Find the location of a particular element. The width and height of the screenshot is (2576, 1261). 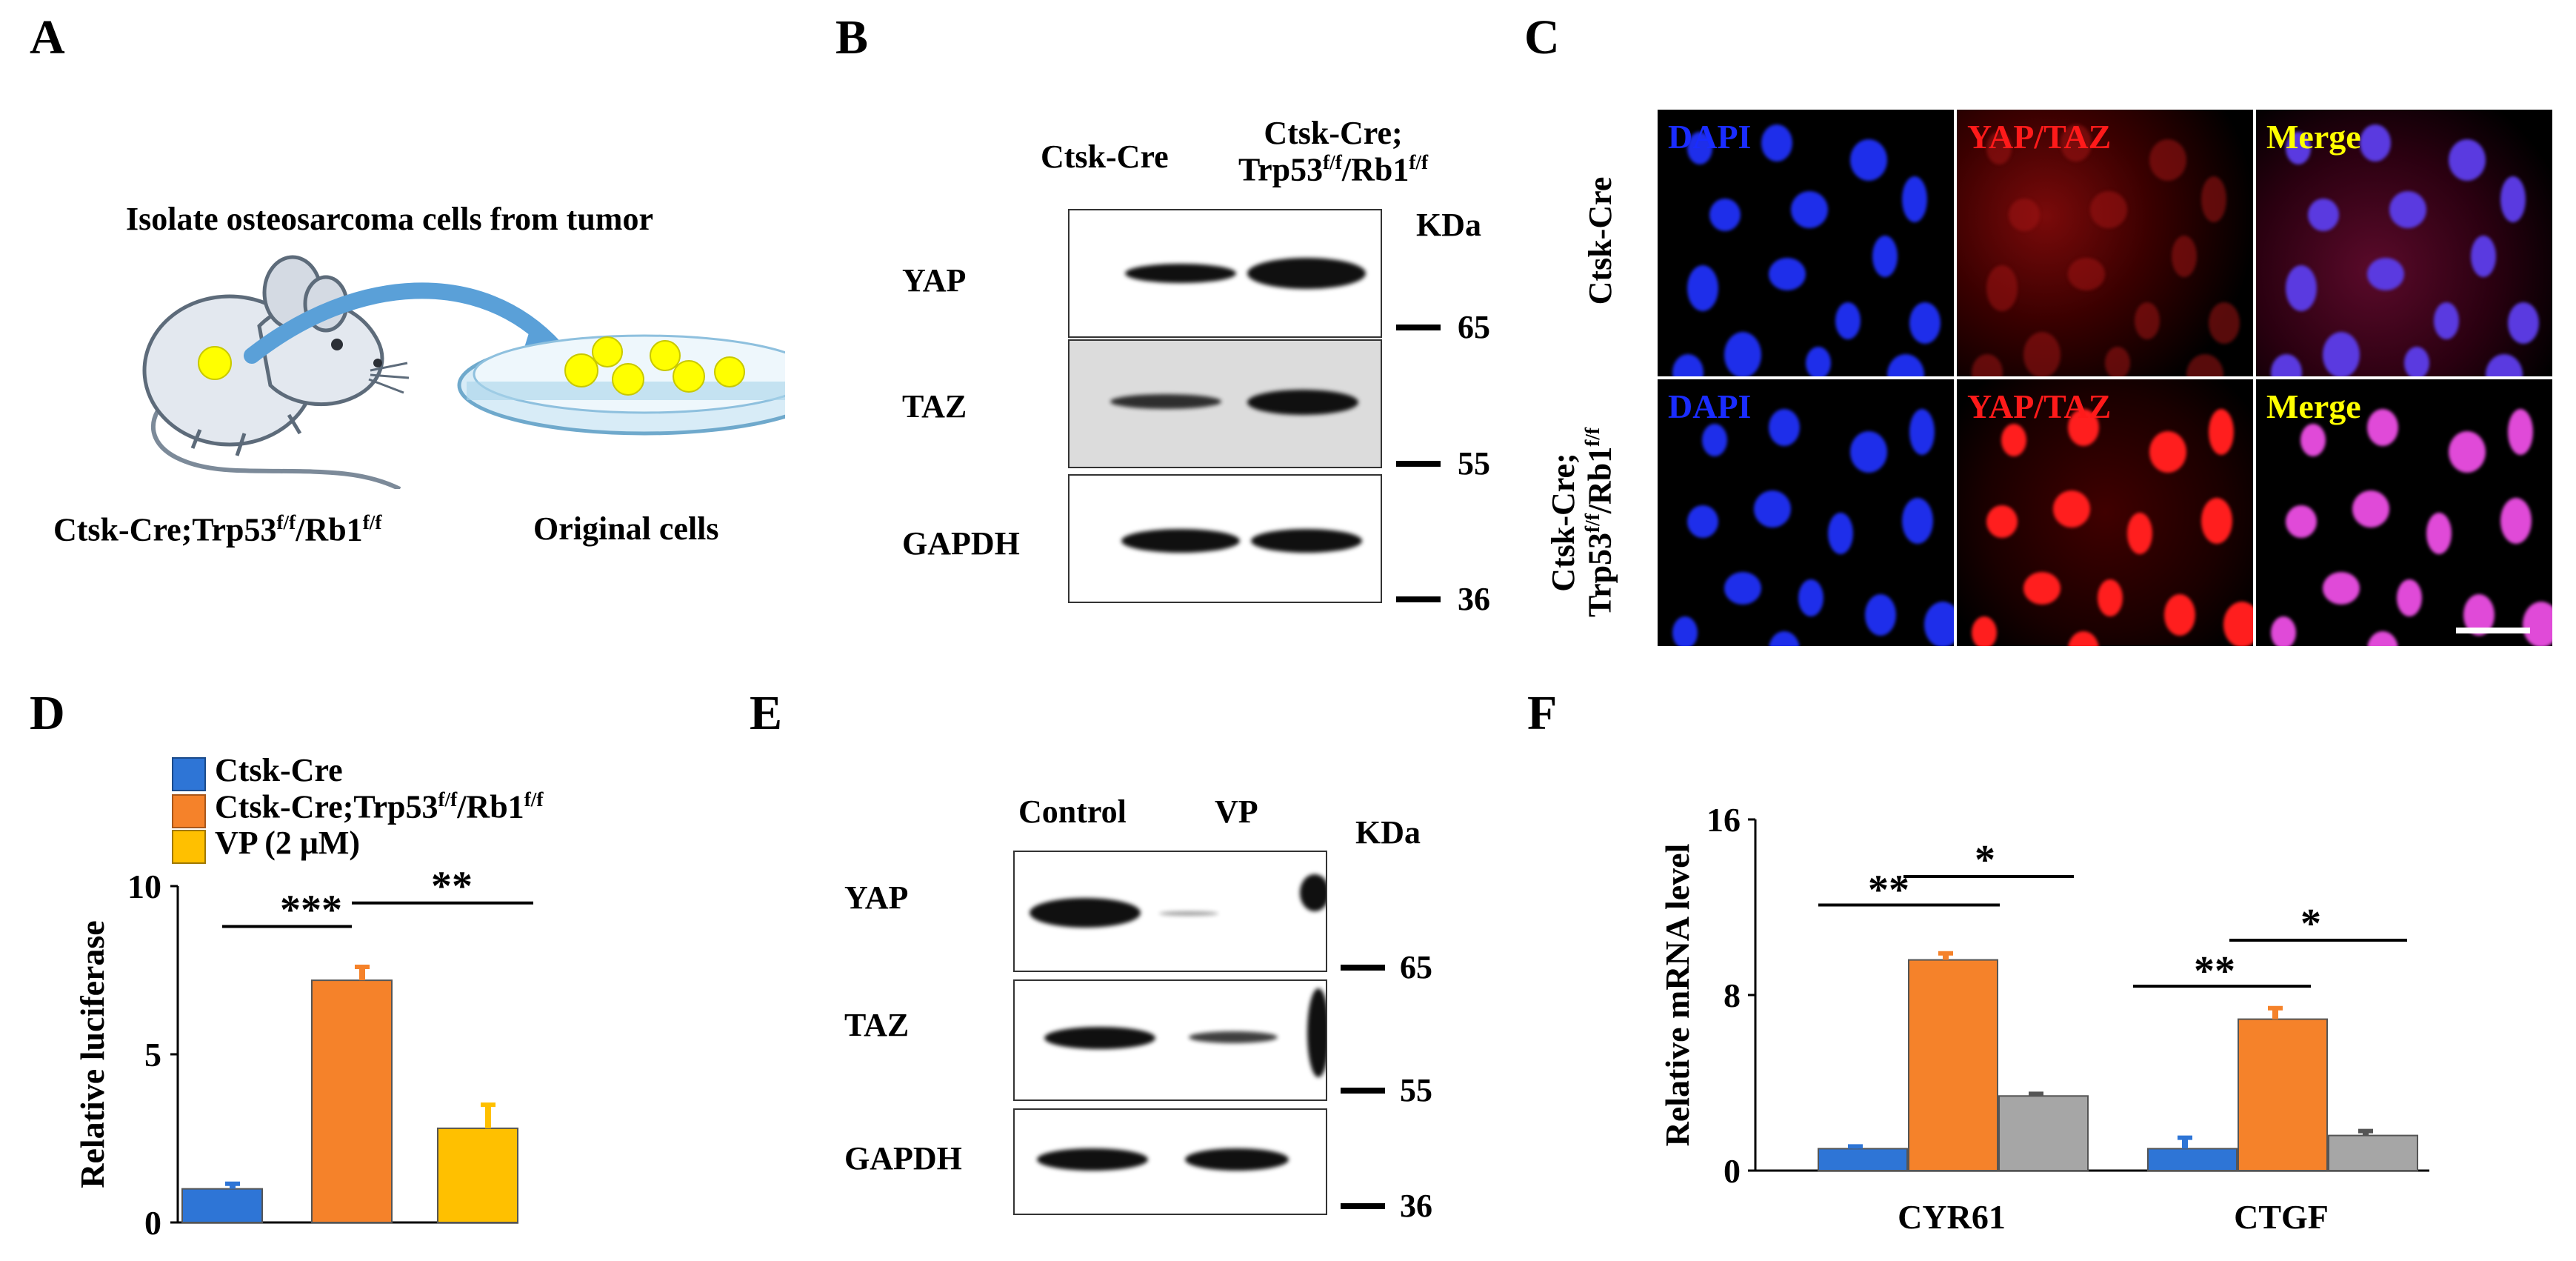

panel-label-e: E is located at coordinates (767, 713).